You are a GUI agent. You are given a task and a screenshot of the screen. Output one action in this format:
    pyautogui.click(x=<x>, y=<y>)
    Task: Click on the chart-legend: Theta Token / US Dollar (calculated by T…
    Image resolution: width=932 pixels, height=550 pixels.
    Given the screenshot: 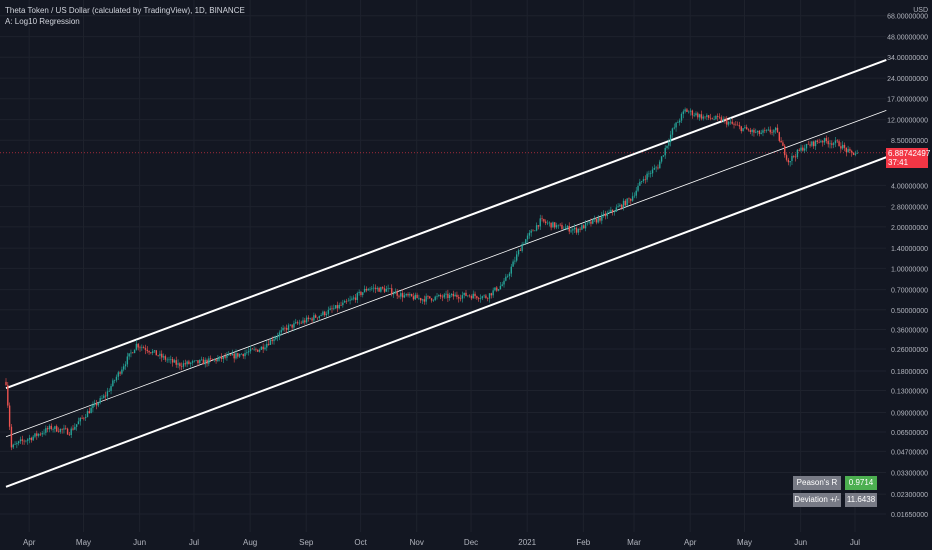 What is the action you would take?
    pyautogui.click(x=125, y=16)
    